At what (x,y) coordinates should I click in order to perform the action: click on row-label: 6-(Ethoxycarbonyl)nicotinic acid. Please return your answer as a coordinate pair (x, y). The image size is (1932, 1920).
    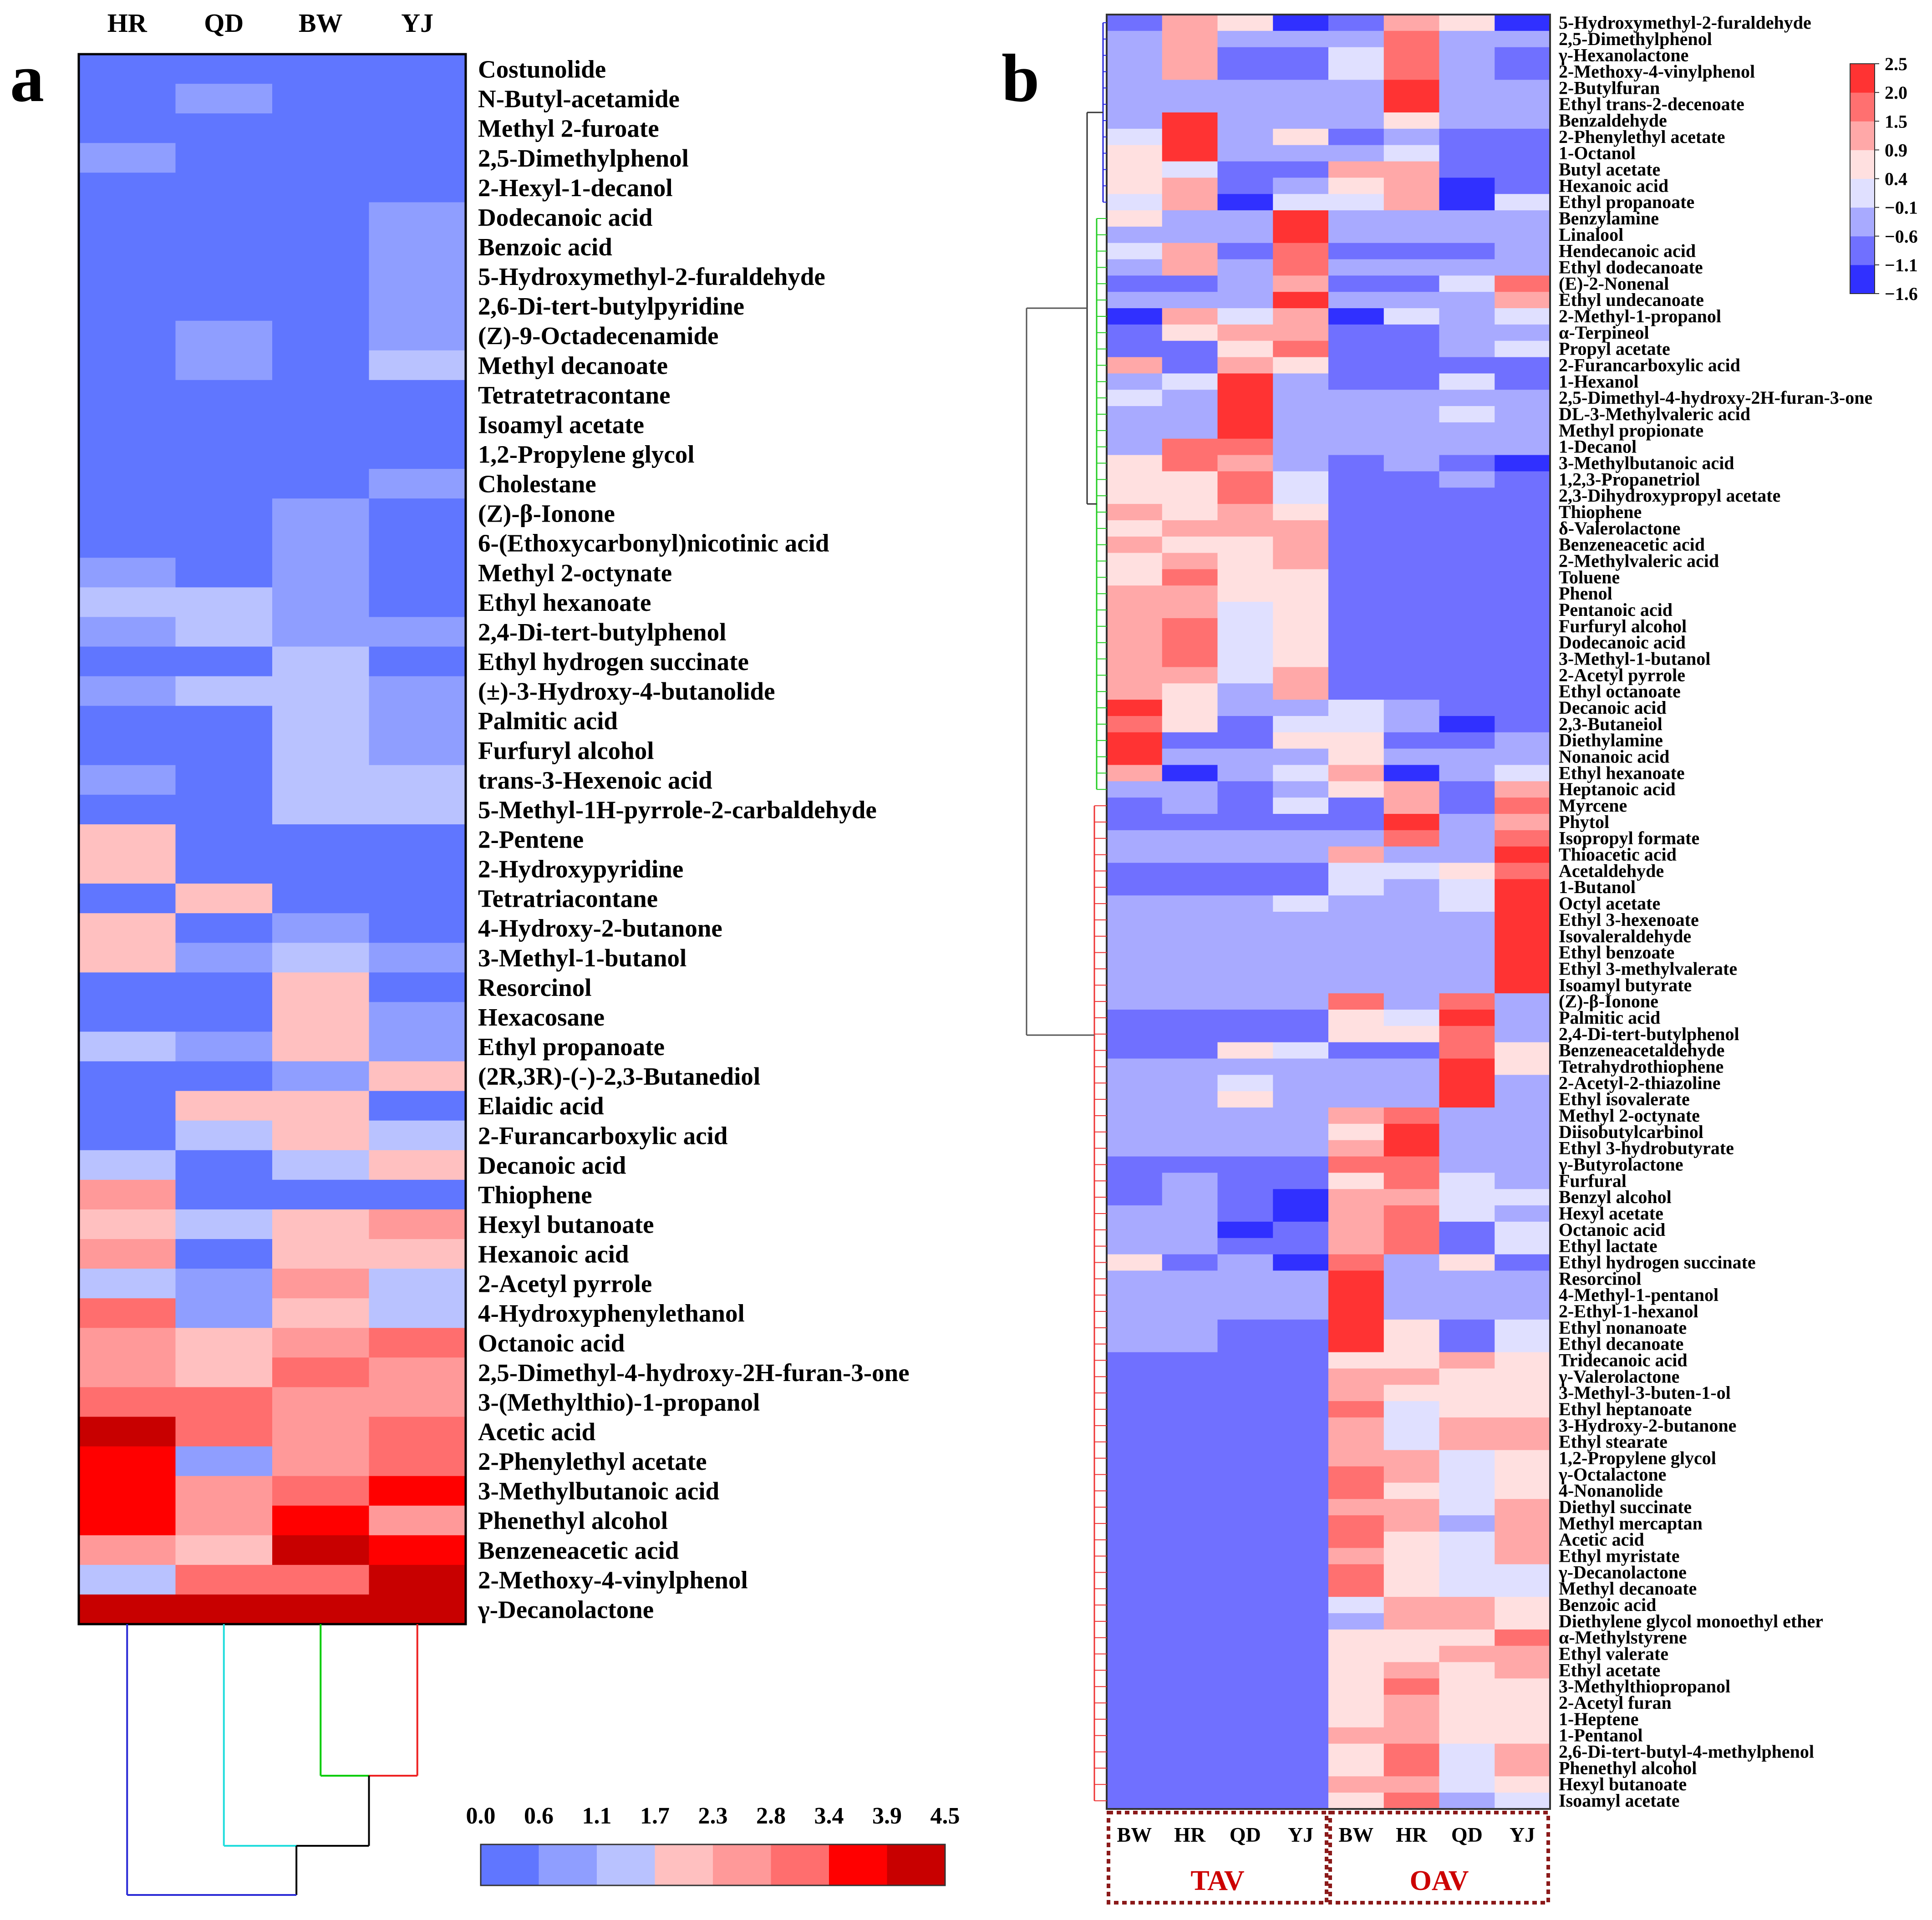
    Looking at the image, I should click on (653, 543).